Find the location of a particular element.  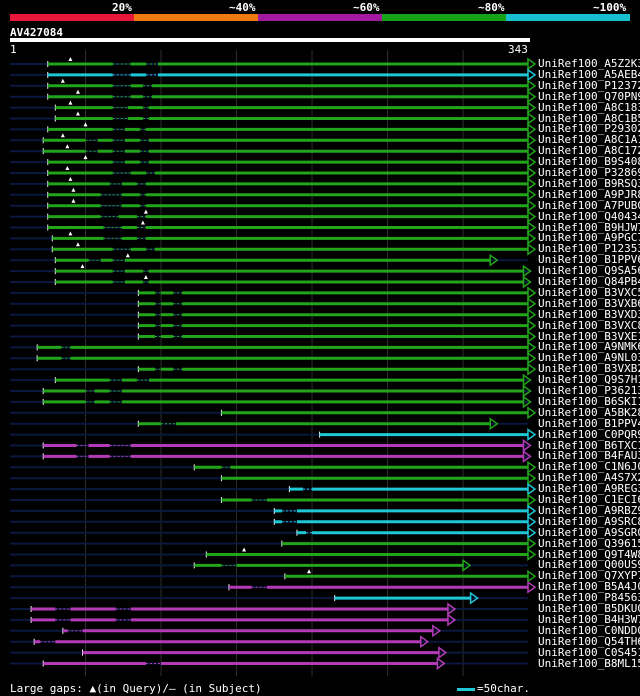

hit-label: UniRef100_A9REG3 is located at coordinates (589, 489).